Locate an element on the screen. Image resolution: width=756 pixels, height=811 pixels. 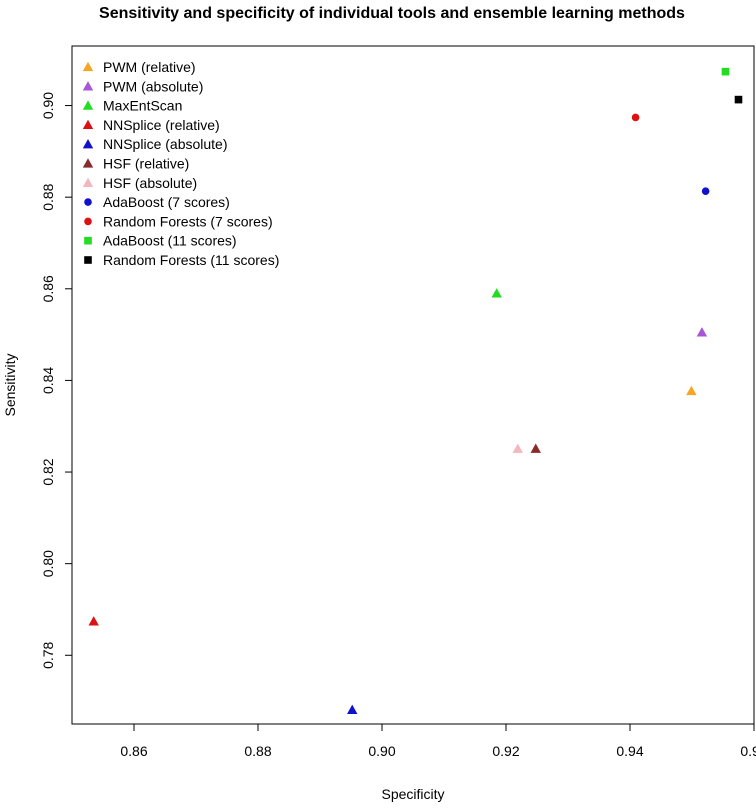
legend-label-1: PWM (absolute) is located at coordinates (153, 86).